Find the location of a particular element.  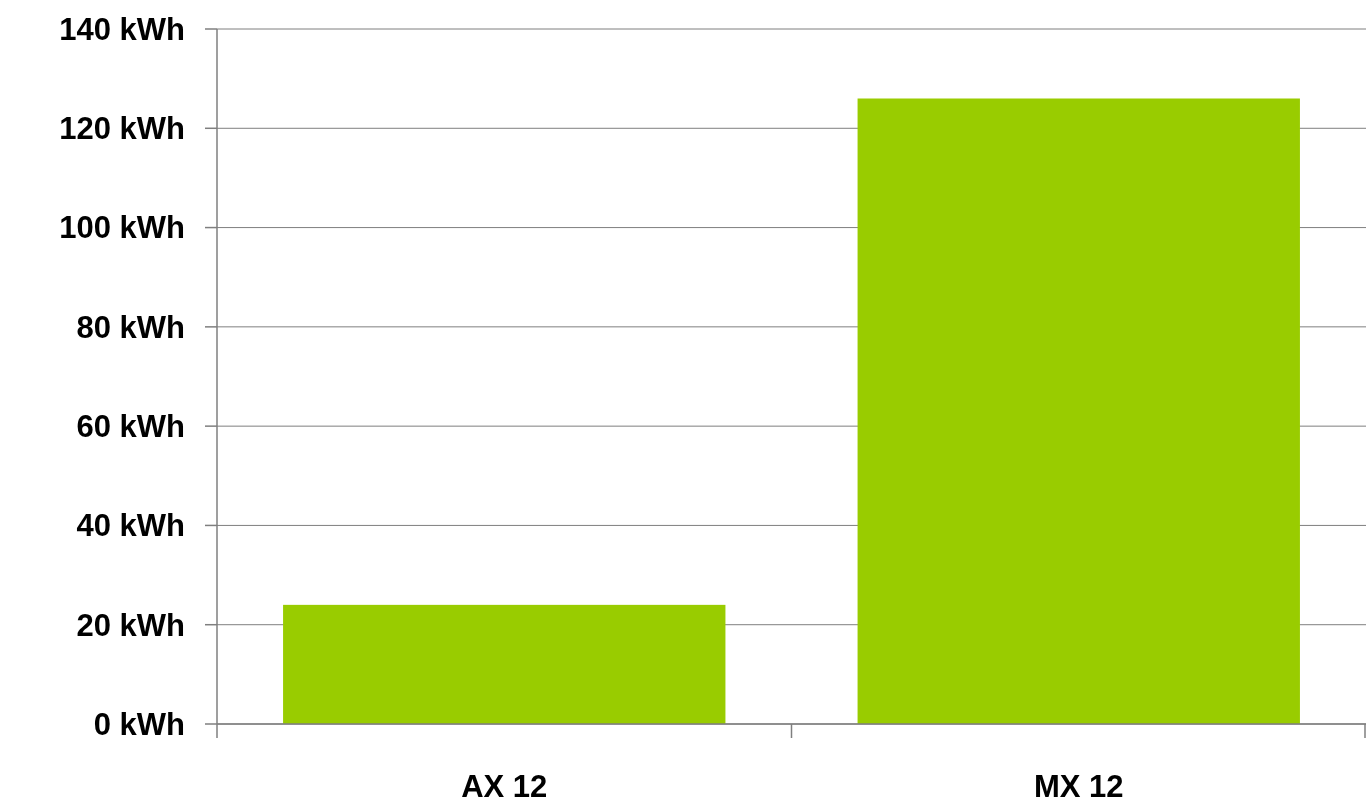

x-tick-label: AX 12 is located at coordinates (504, 786).